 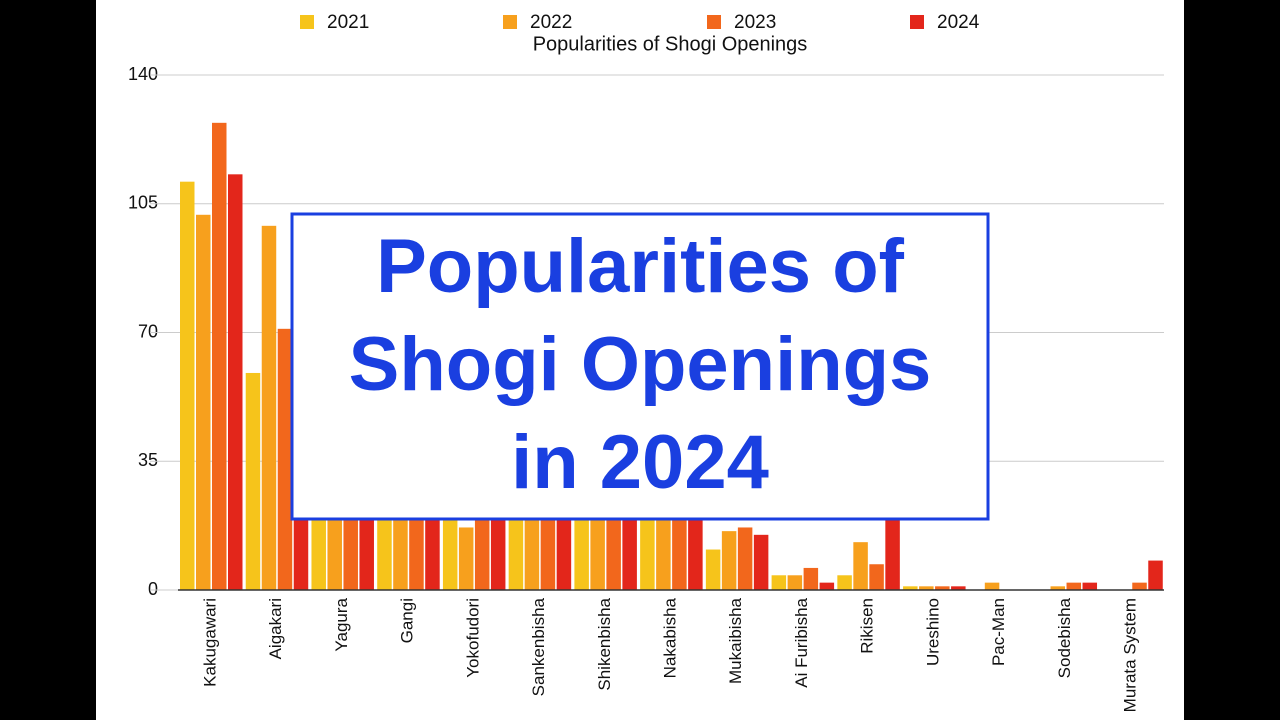 What do you see at coordinates (472, 638) in the screenshot?
I see `x-tick-label: Yokofudori` at bounding box center [472, 638].